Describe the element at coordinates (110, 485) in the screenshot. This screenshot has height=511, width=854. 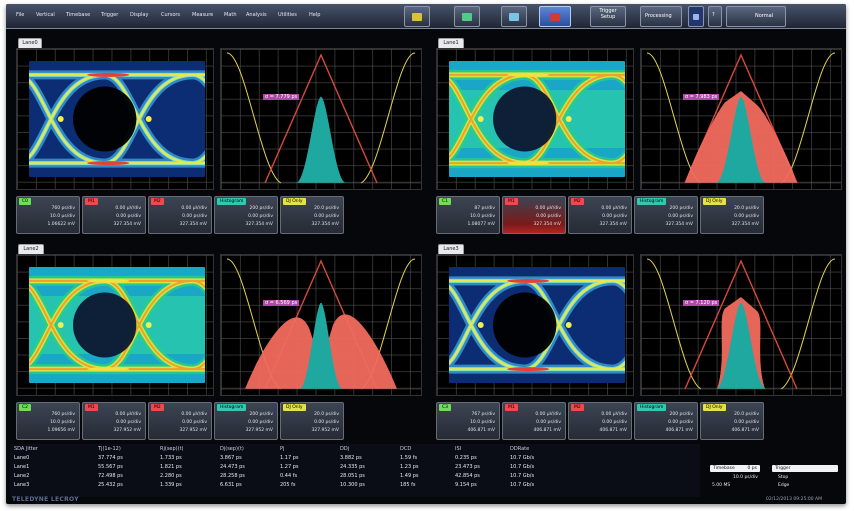
I see `table-cell: 25.432 ps` at that location.